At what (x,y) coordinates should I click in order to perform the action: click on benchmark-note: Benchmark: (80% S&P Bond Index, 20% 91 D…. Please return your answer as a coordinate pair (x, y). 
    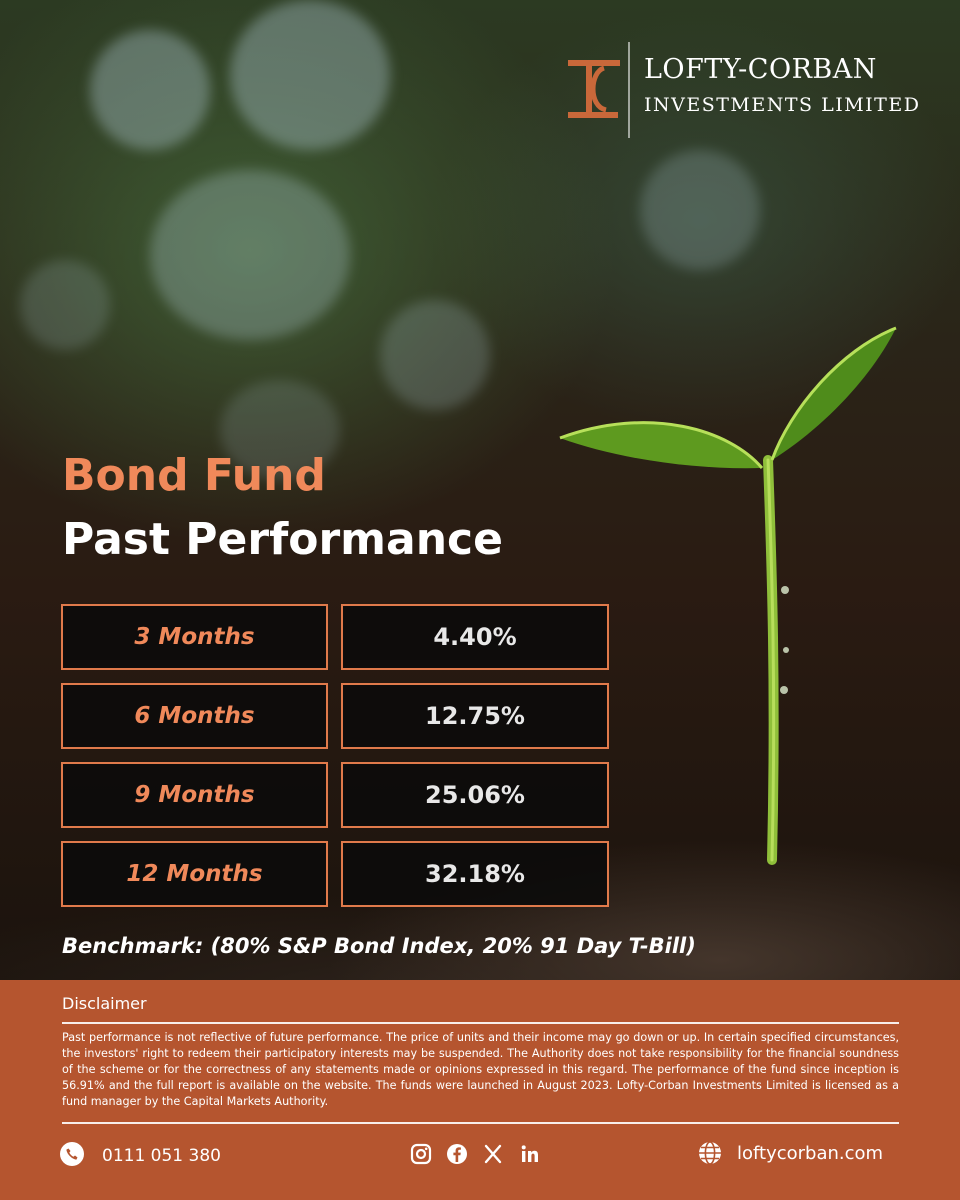
    Looking at the image, I should click on (379, 946).